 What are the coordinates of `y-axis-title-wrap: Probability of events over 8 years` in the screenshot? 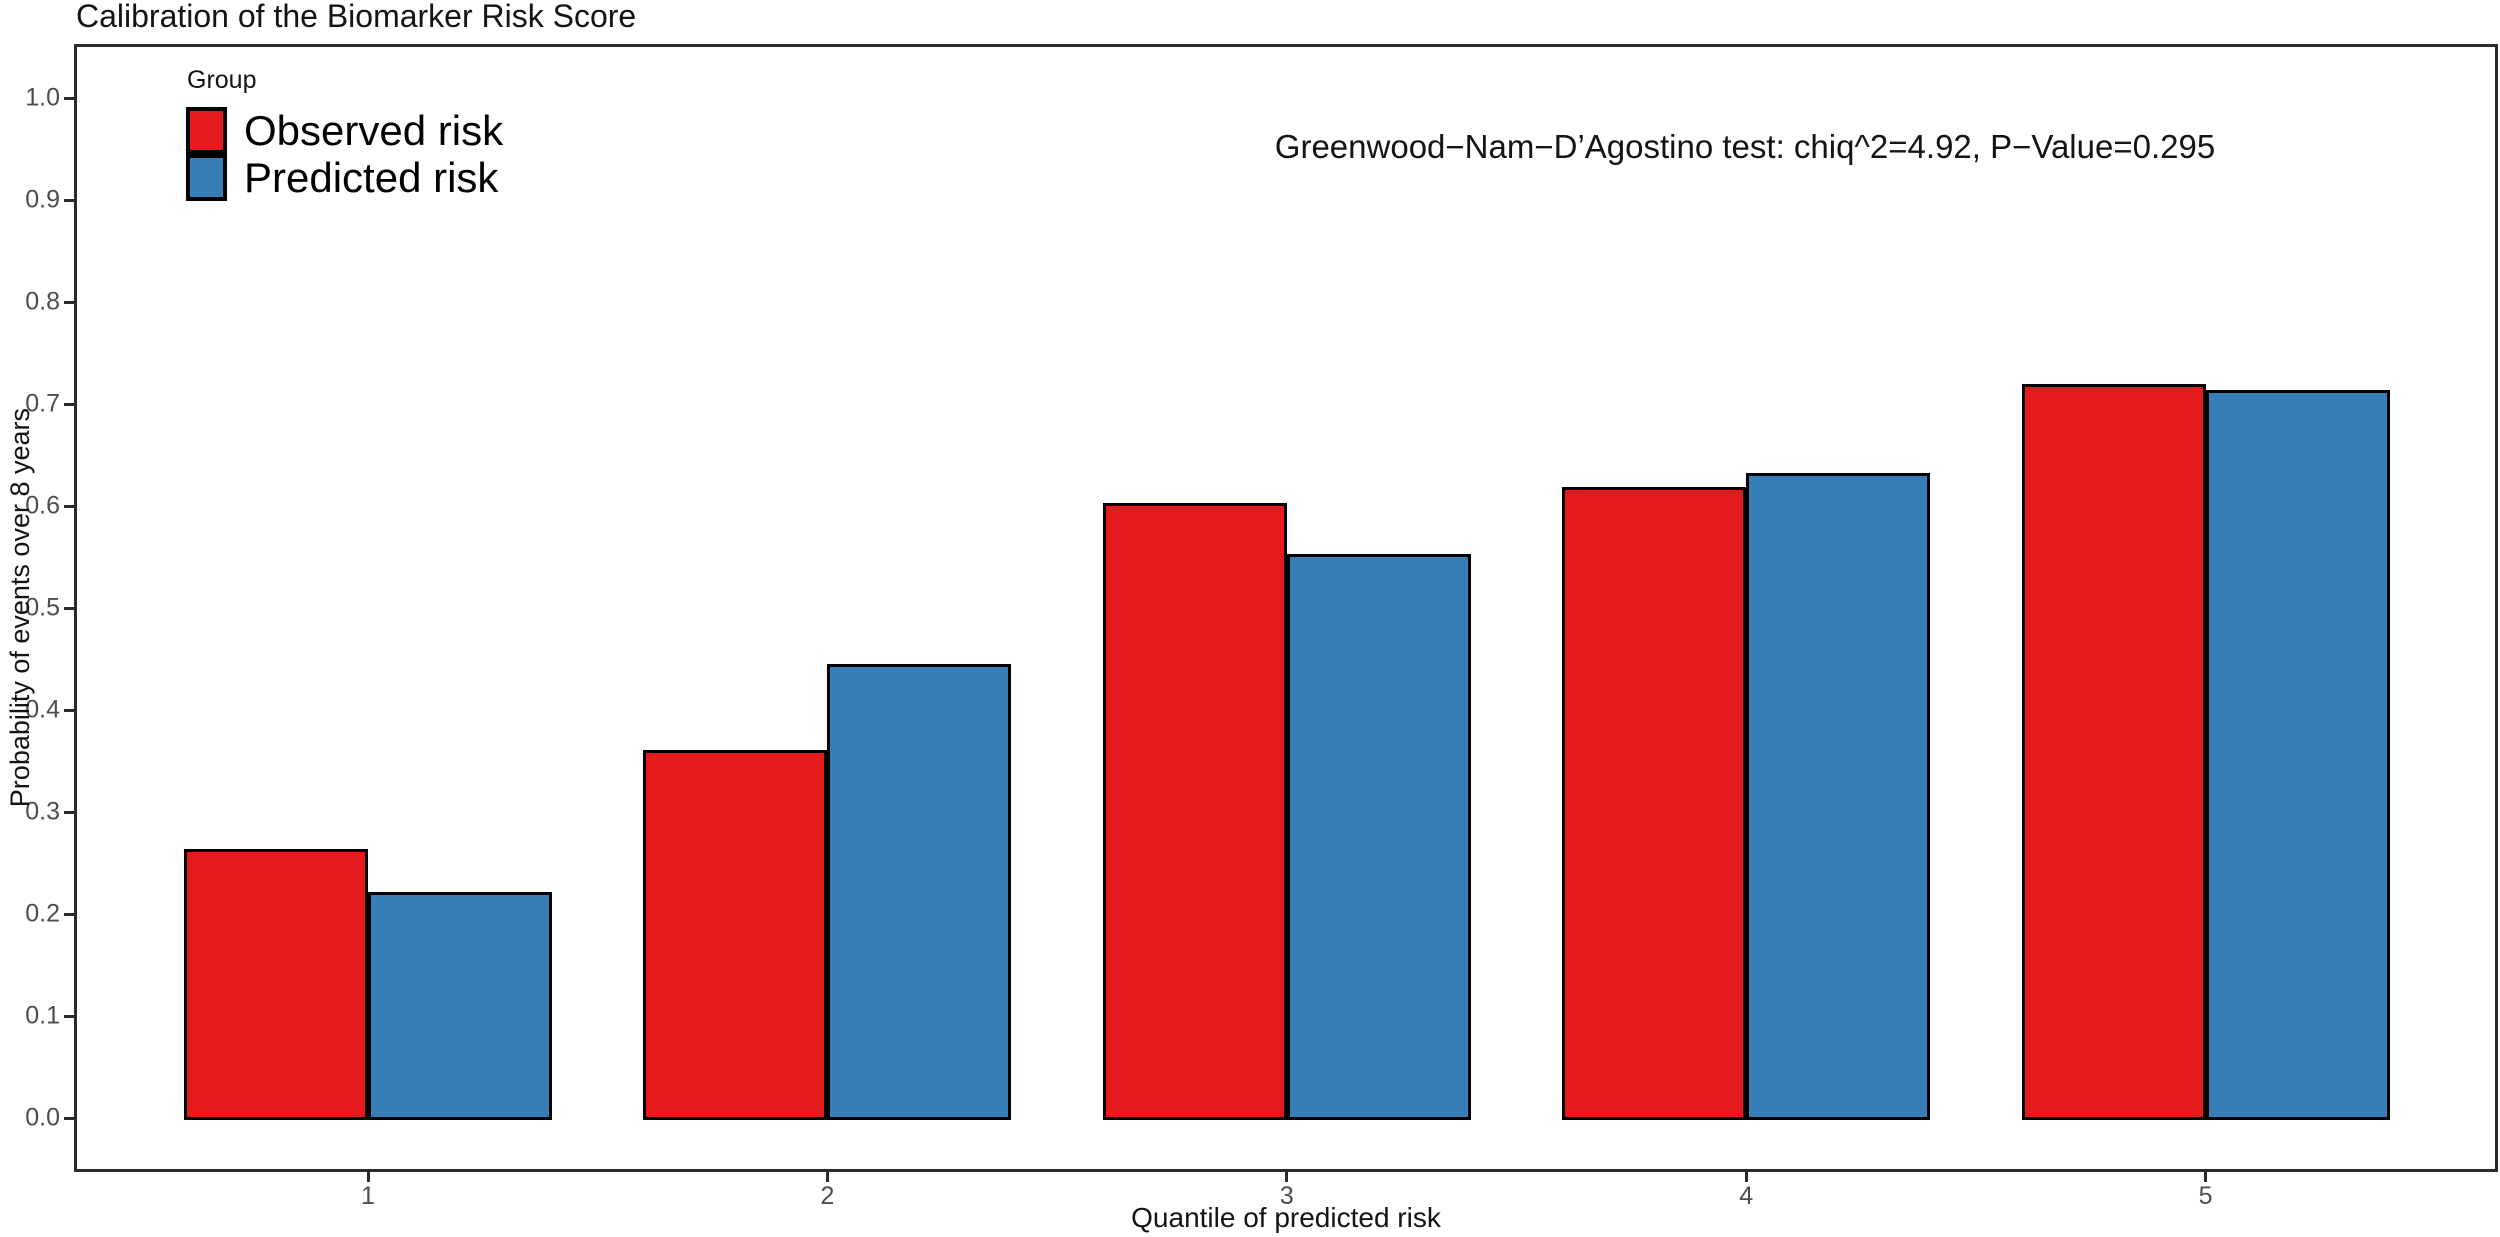 It's located at (20, 608).